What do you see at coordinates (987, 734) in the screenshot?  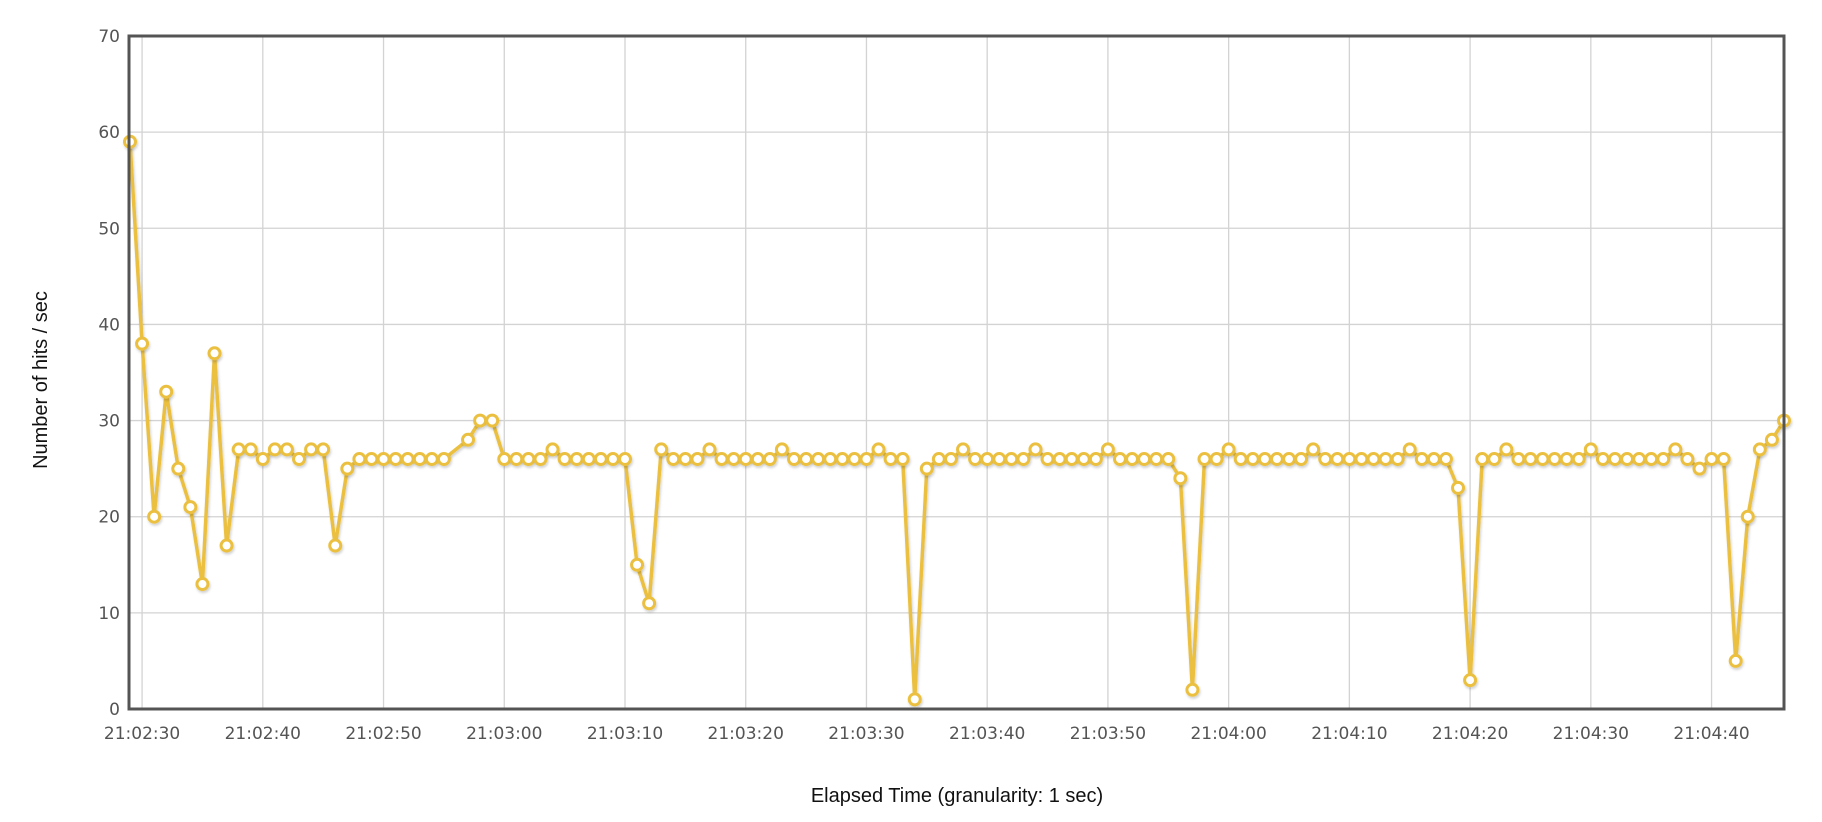 I see `x-tick-label: 21:03:40` at bounding box center [987, 734].